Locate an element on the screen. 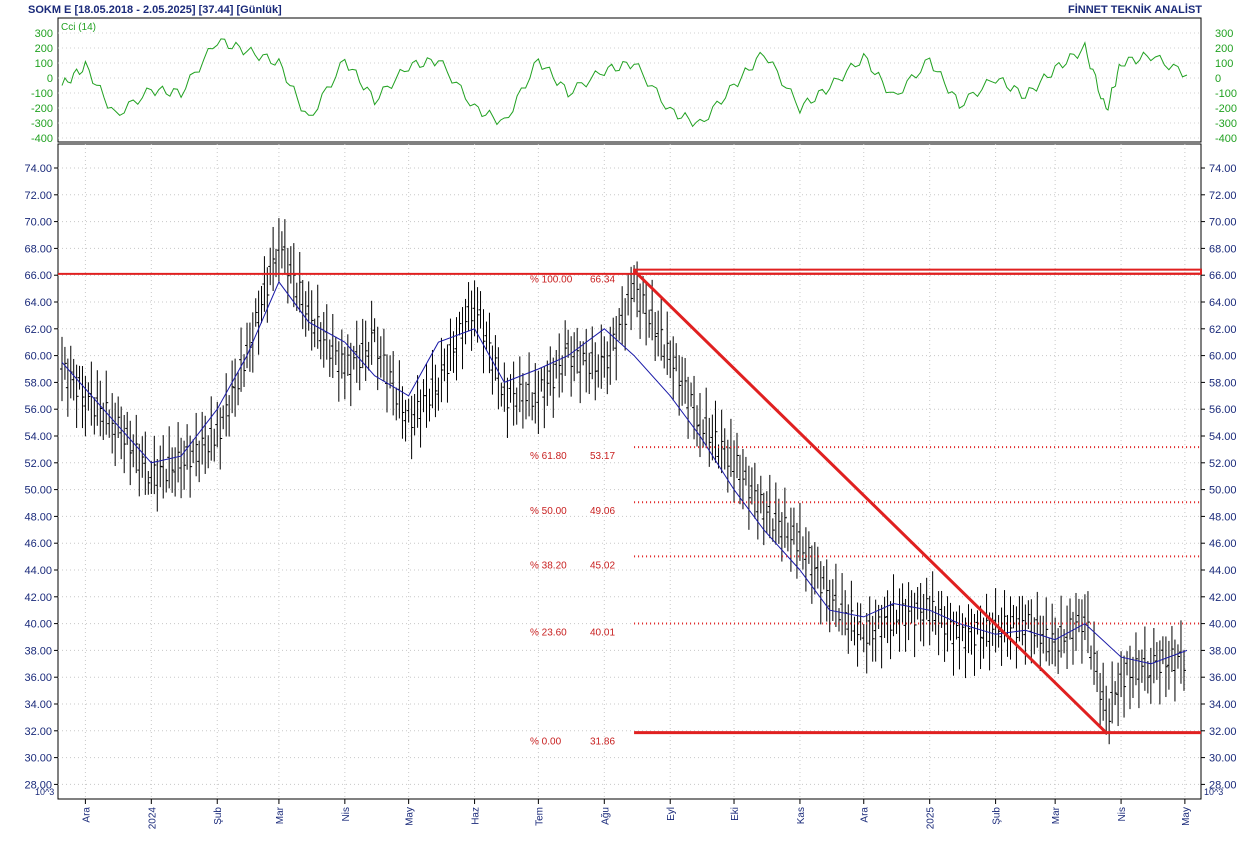 Image resolution: width=1251 pixels, height=841 pixels. cci-tick-label-left: -400 is located at coordinates (42, 139).